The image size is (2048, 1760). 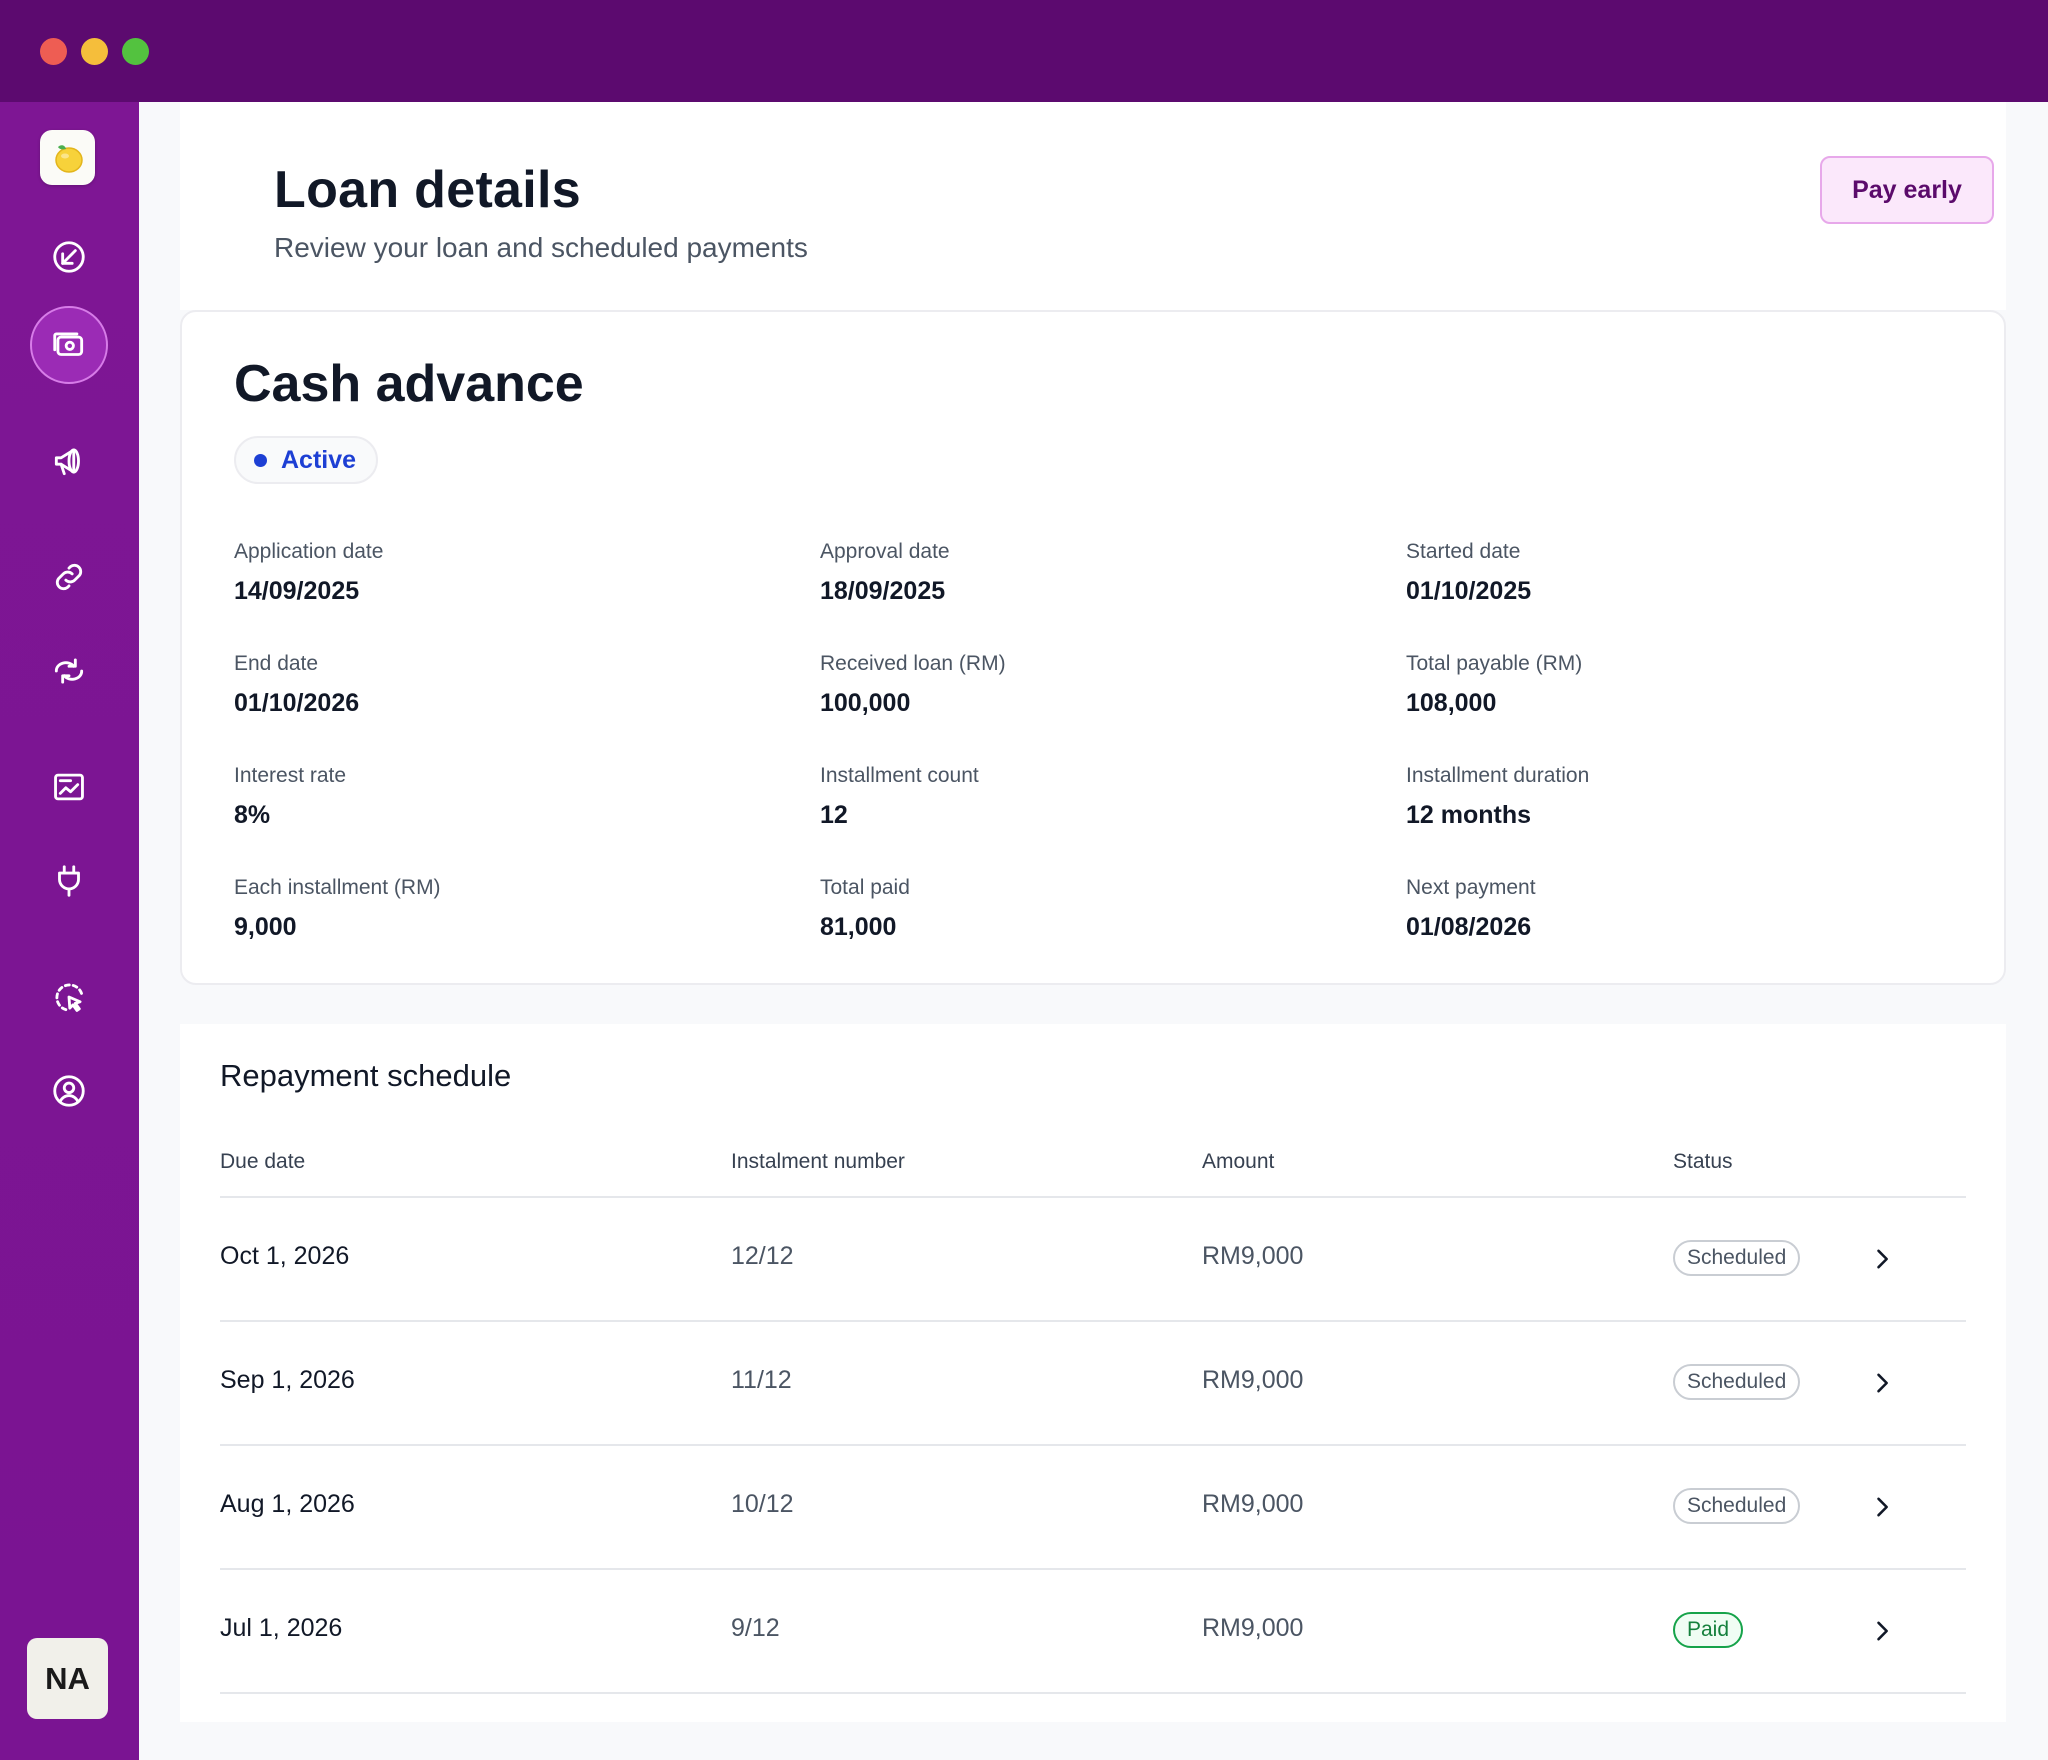 I want to click on sidebar-item-account, so click(x=69, y=1091).